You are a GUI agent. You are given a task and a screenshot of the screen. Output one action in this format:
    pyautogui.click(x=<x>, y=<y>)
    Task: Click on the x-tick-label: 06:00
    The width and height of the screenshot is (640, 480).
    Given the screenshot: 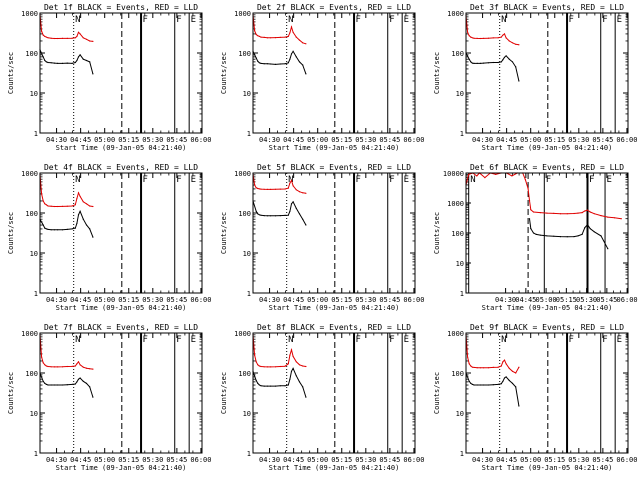 What is the action you would take?
    pyautogui.click(x=626, y=140)
    